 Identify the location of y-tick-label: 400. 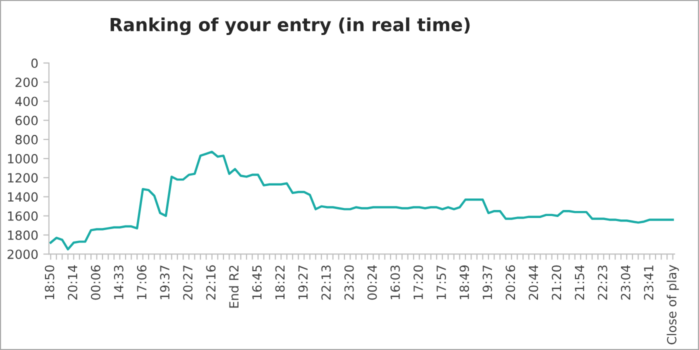
(26, 101).